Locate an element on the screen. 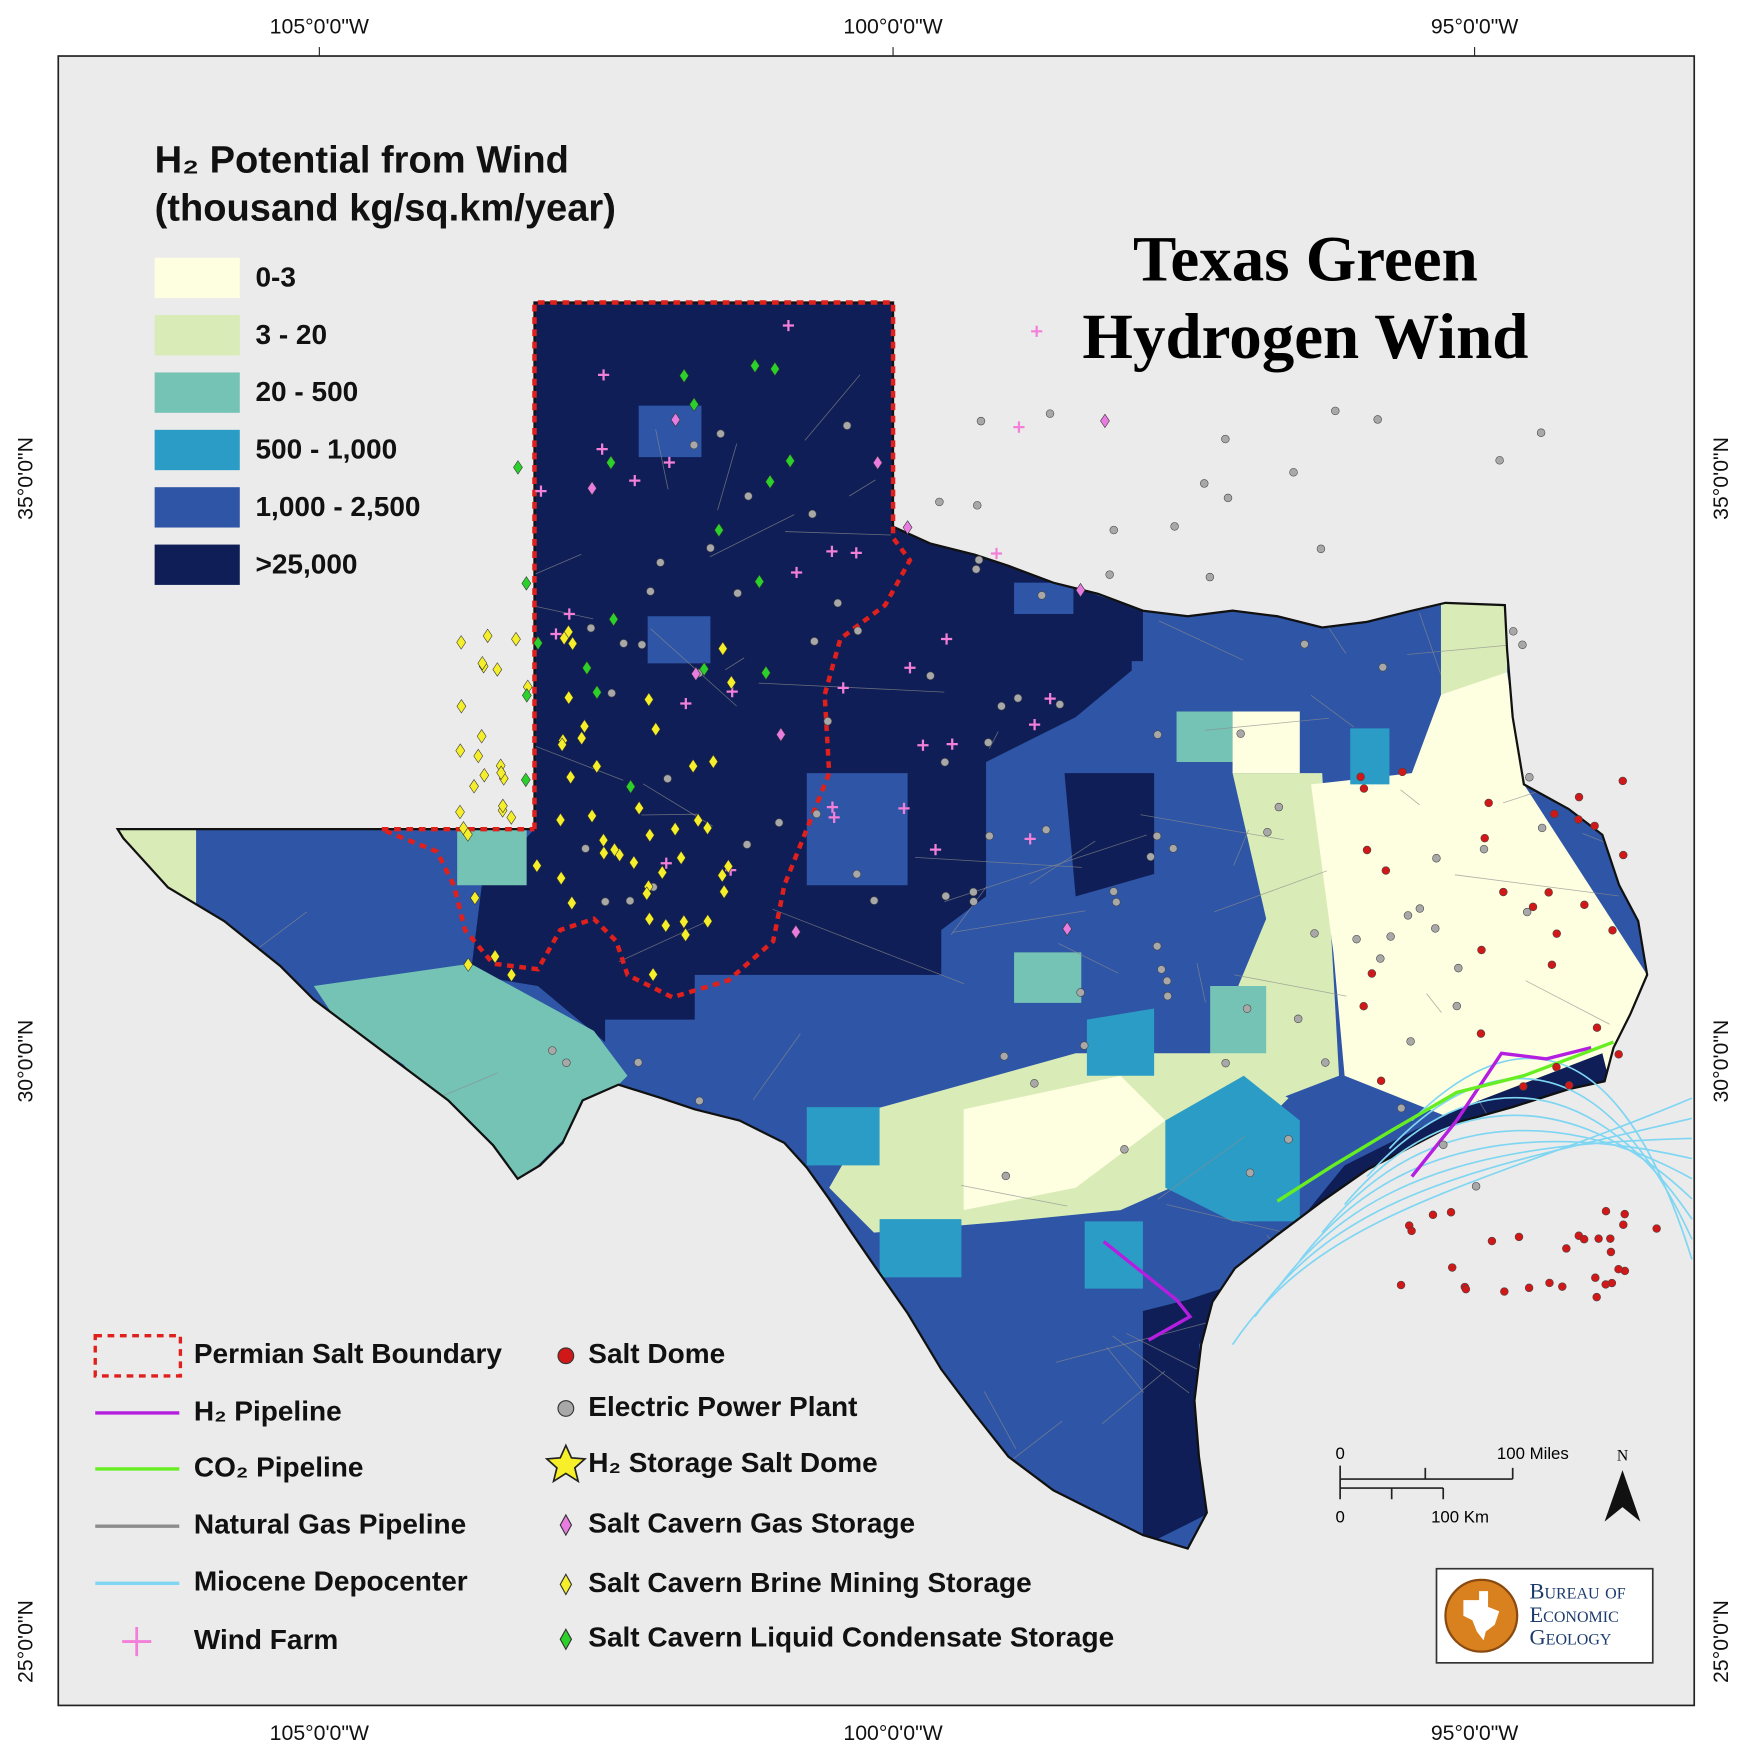 The height and width of the screenshot is (1748, 1748). logo: Bureau of Economic Geology is located at coordinates (1544, 1615).